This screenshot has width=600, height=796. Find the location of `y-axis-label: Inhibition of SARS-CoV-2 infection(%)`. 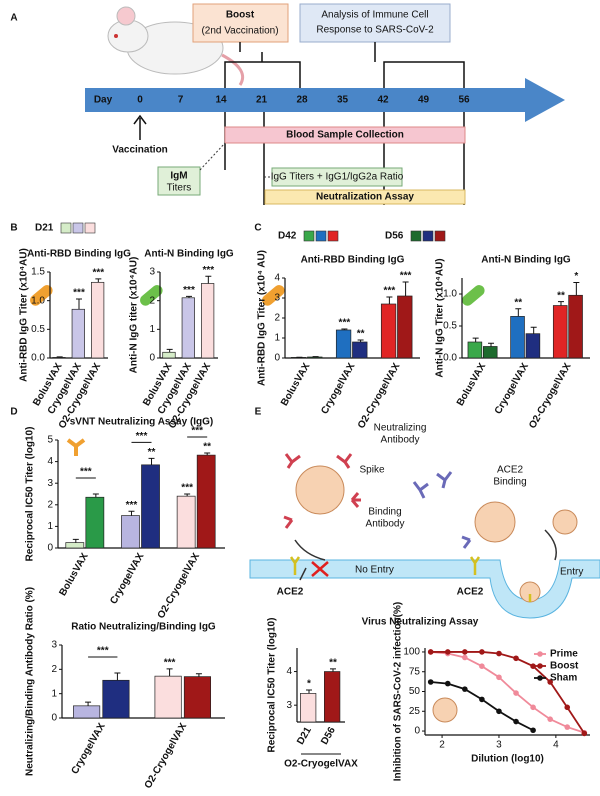

y-axis-label: Inhibition of SARS-CoV-2 infection(%) is located at coordinates (398, 691).